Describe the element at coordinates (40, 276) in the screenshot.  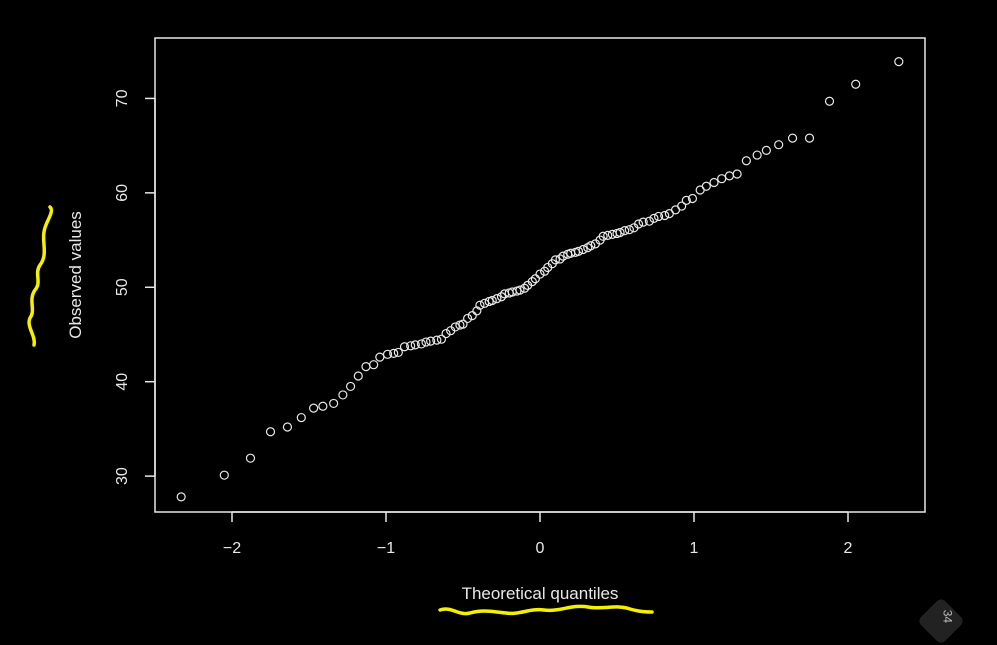
I see `ylabel-annotation-squiggle` at that location.